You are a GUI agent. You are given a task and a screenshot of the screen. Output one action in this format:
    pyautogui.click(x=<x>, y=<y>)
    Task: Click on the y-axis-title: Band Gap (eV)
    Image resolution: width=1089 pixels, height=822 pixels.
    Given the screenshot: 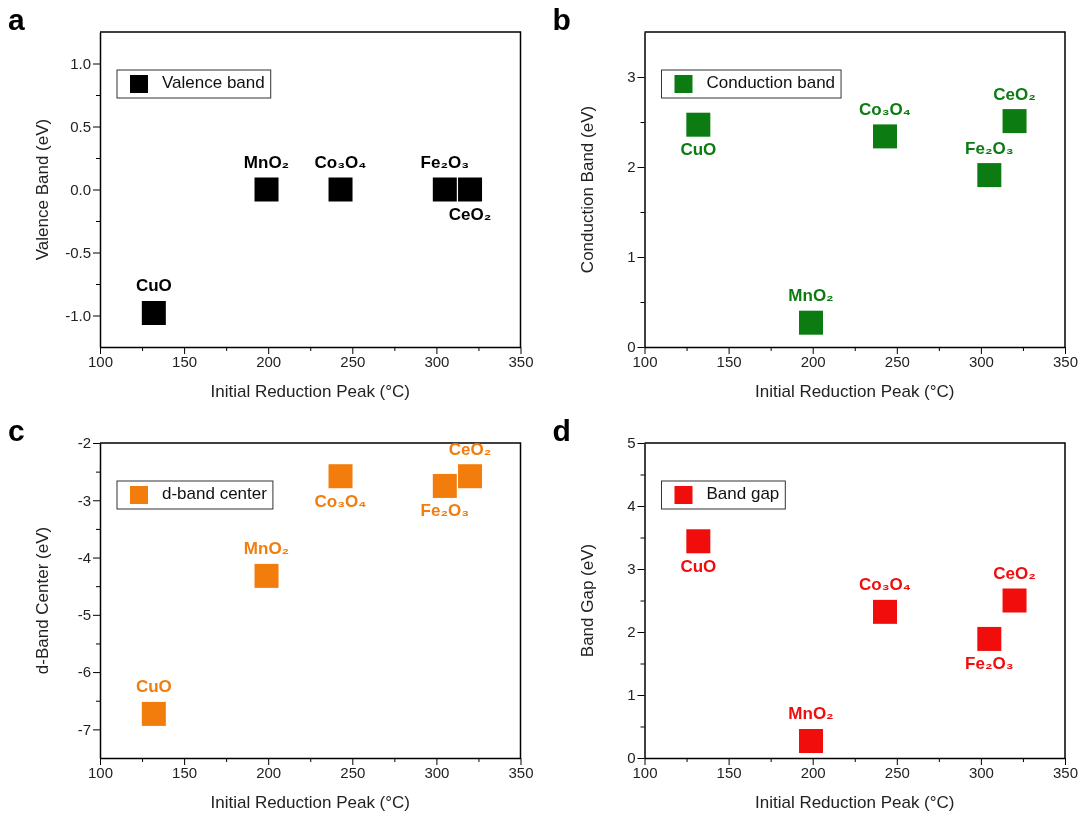 What is the action you would take?
    pyautogui.click(x=587, y=600)
    